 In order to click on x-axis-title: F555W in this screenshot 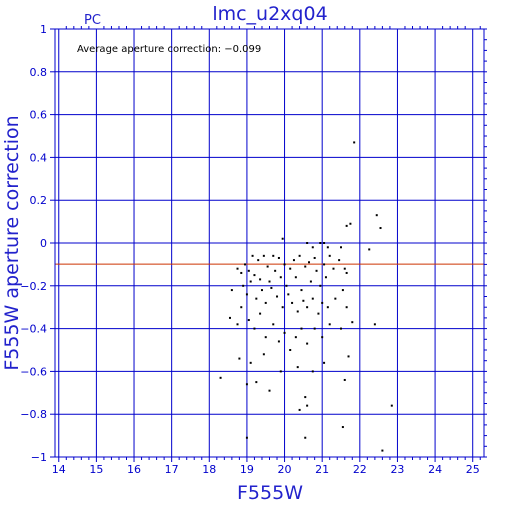, I will do `click(270, 493)`.